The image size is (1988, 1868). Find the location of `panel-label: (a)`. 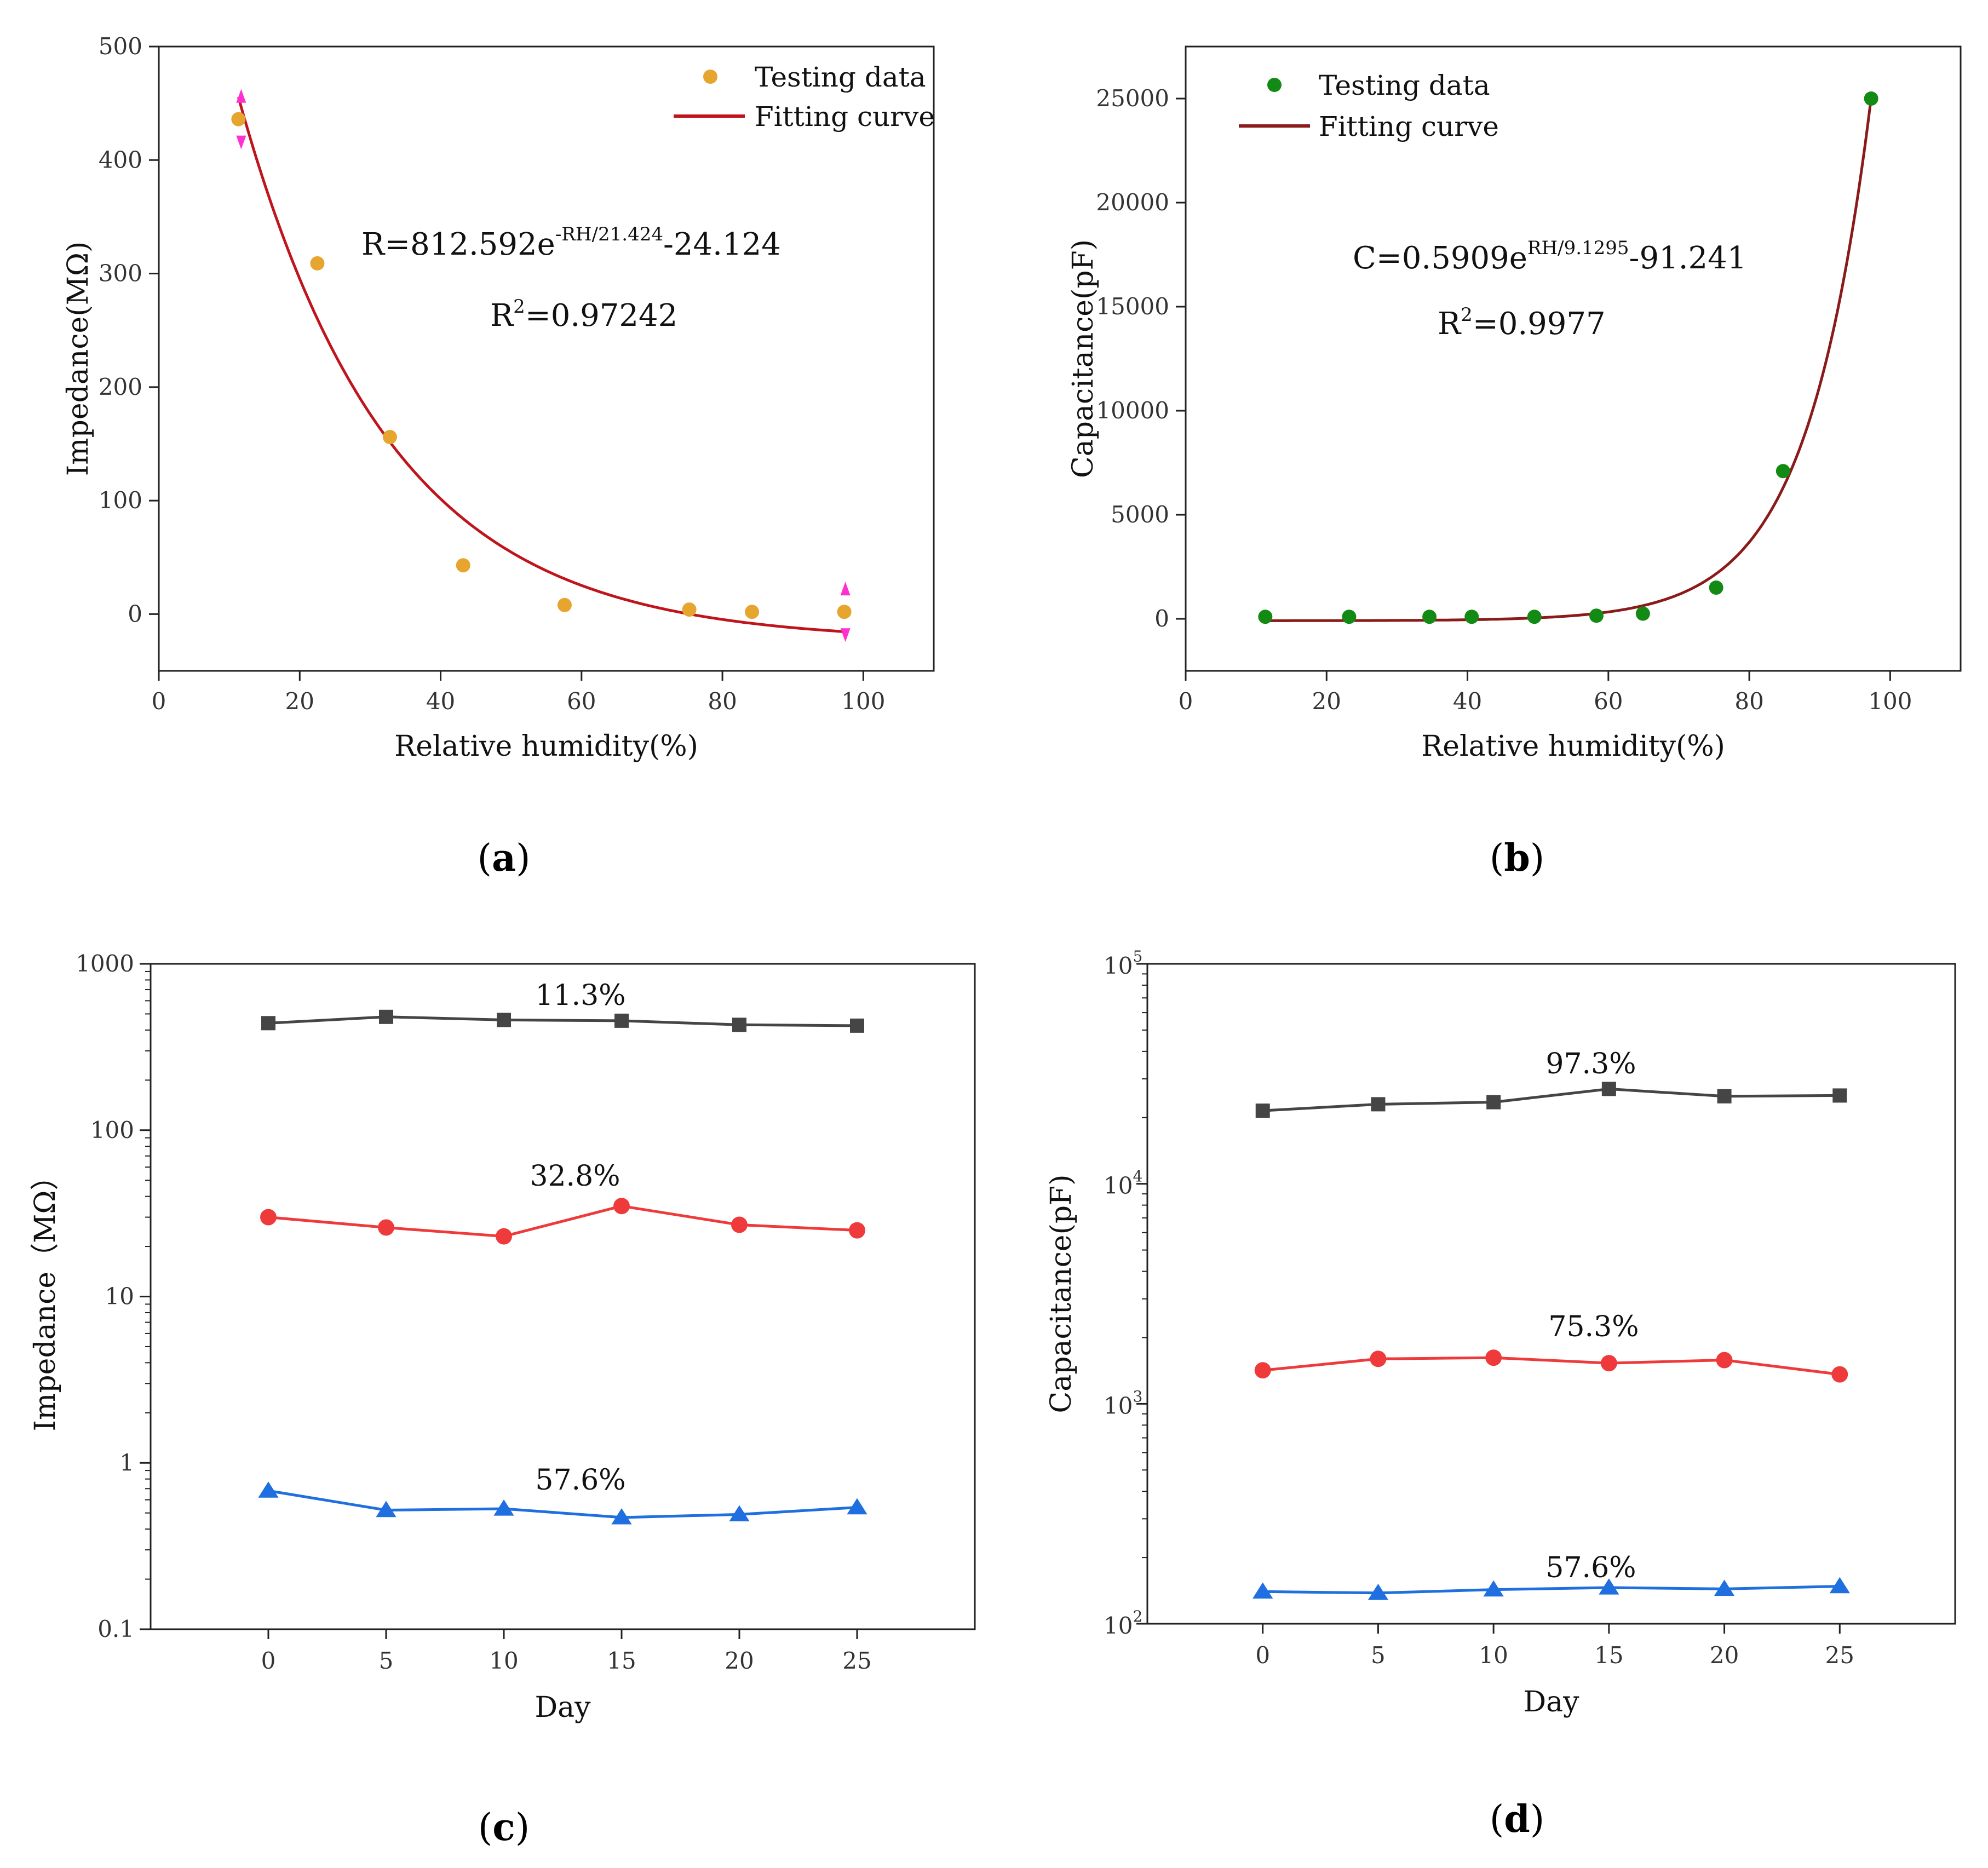

panel-label: (a) is located at coordinates (503, 858).